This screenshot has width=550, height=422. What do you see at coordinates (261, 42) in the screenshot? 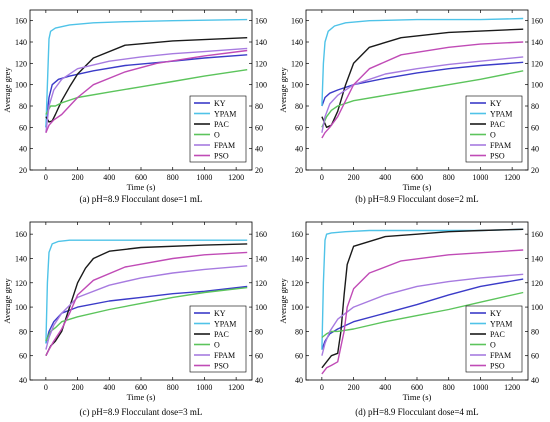
I see `y-tick-label-right: 140` at bounding box center [261, 42].